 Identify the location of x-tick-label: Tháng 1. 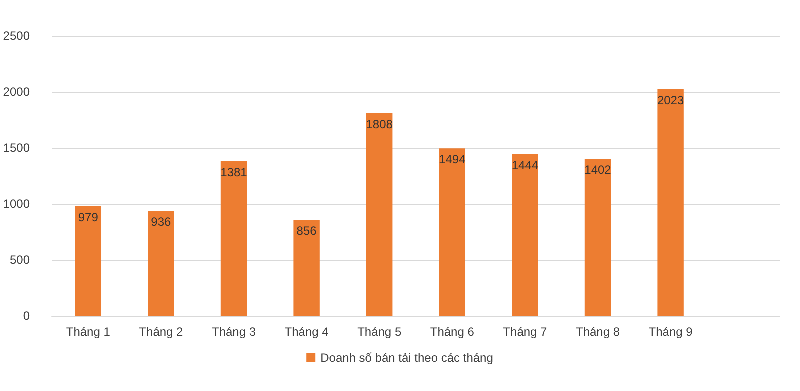
(88, 332).